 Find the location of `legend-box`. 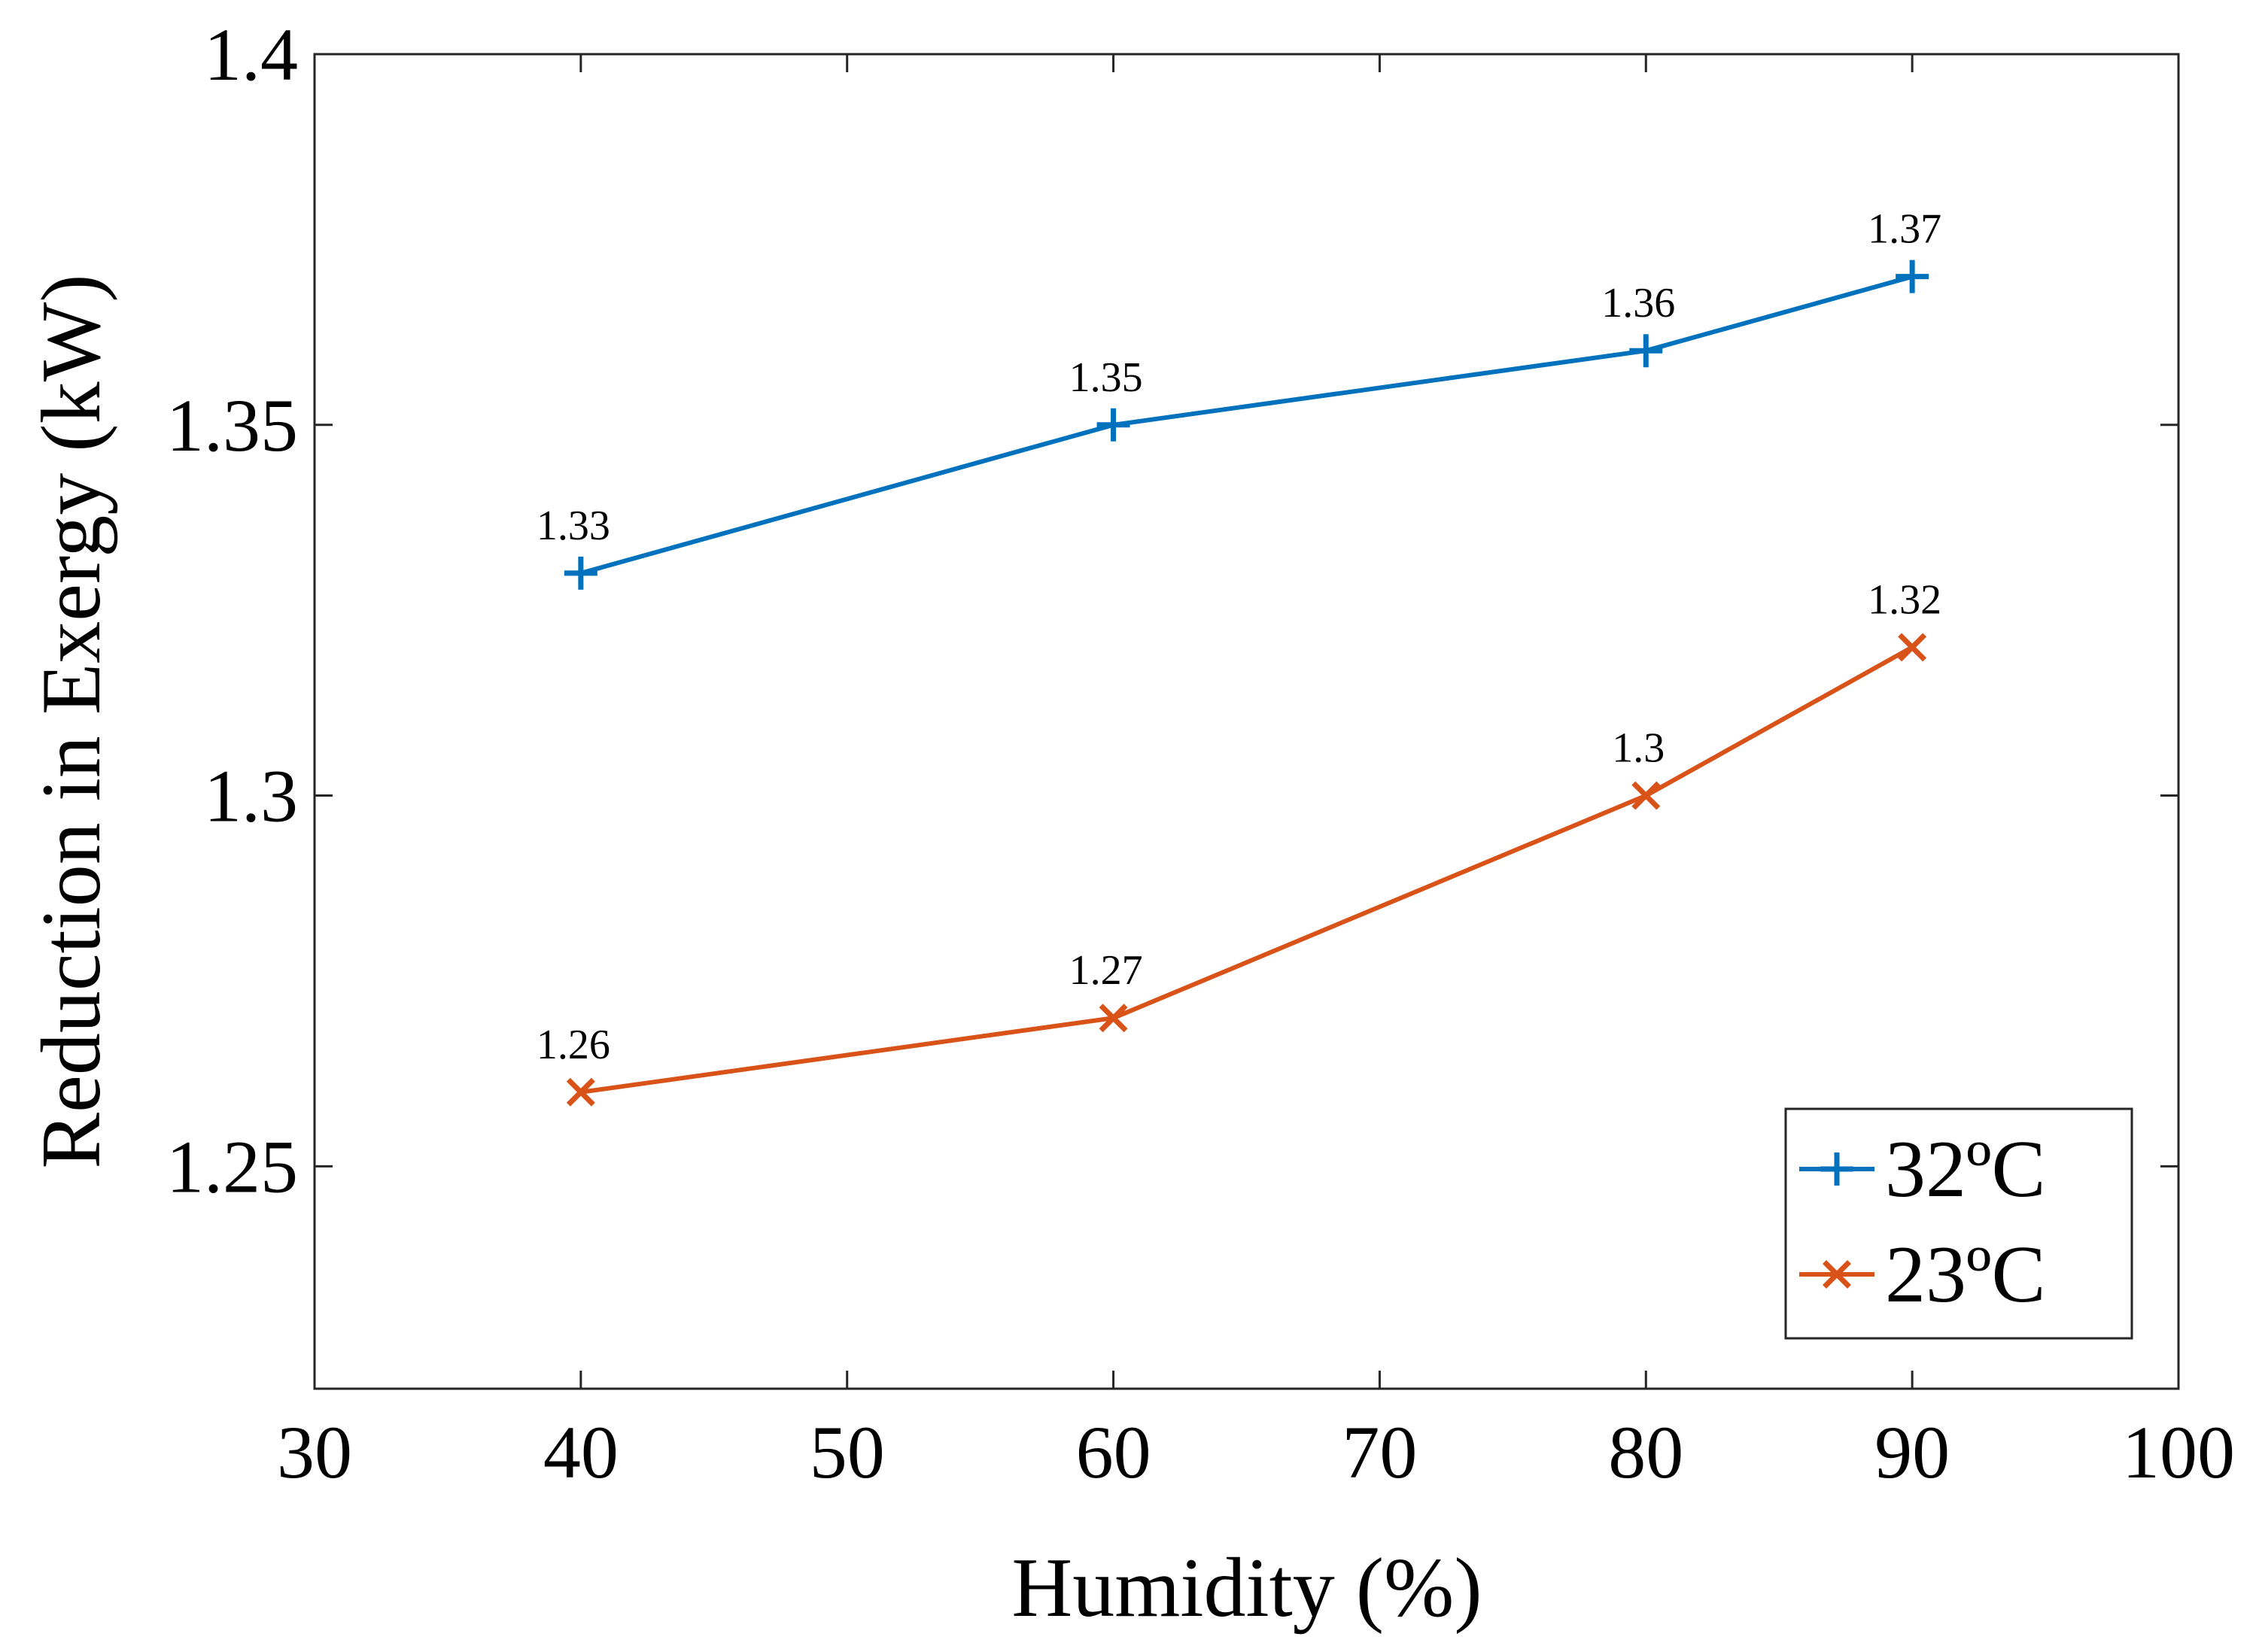

legend-box is located at coordinates (1958, 1223).